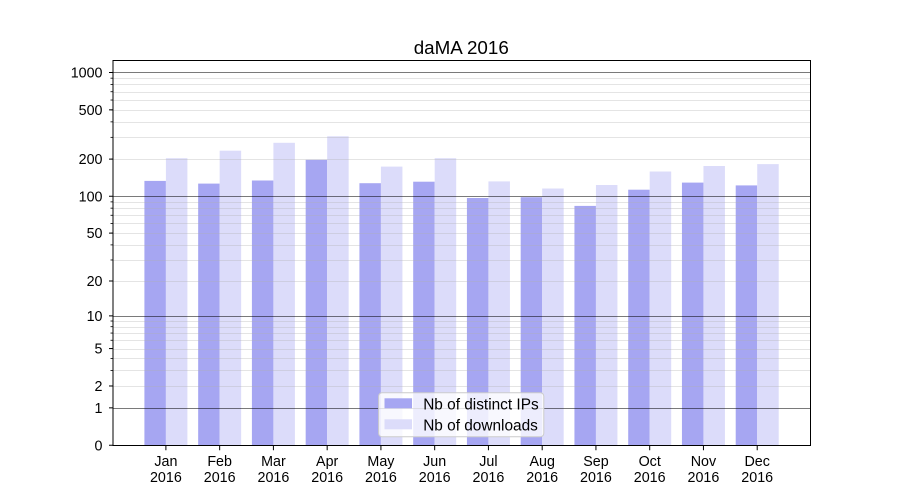 The height and width of the screenshot is (500, 900). Describe the element at coordinates (95, 317) in the screenshot. I see `svg-text: 10` at that location.